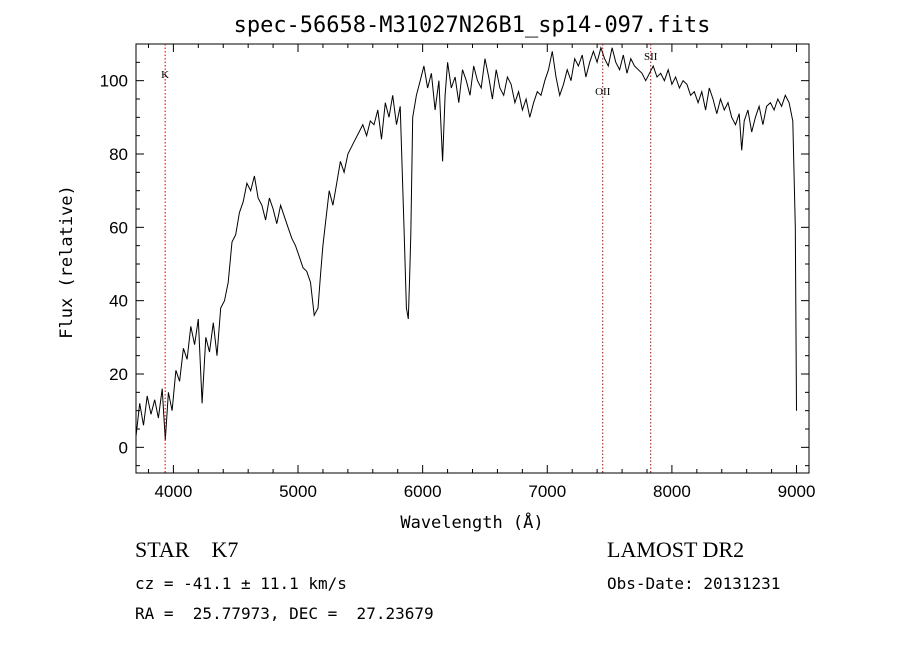 This screenshot has height=649, width=900. I want to click on y-tick-label: 40, so click(118, 301).